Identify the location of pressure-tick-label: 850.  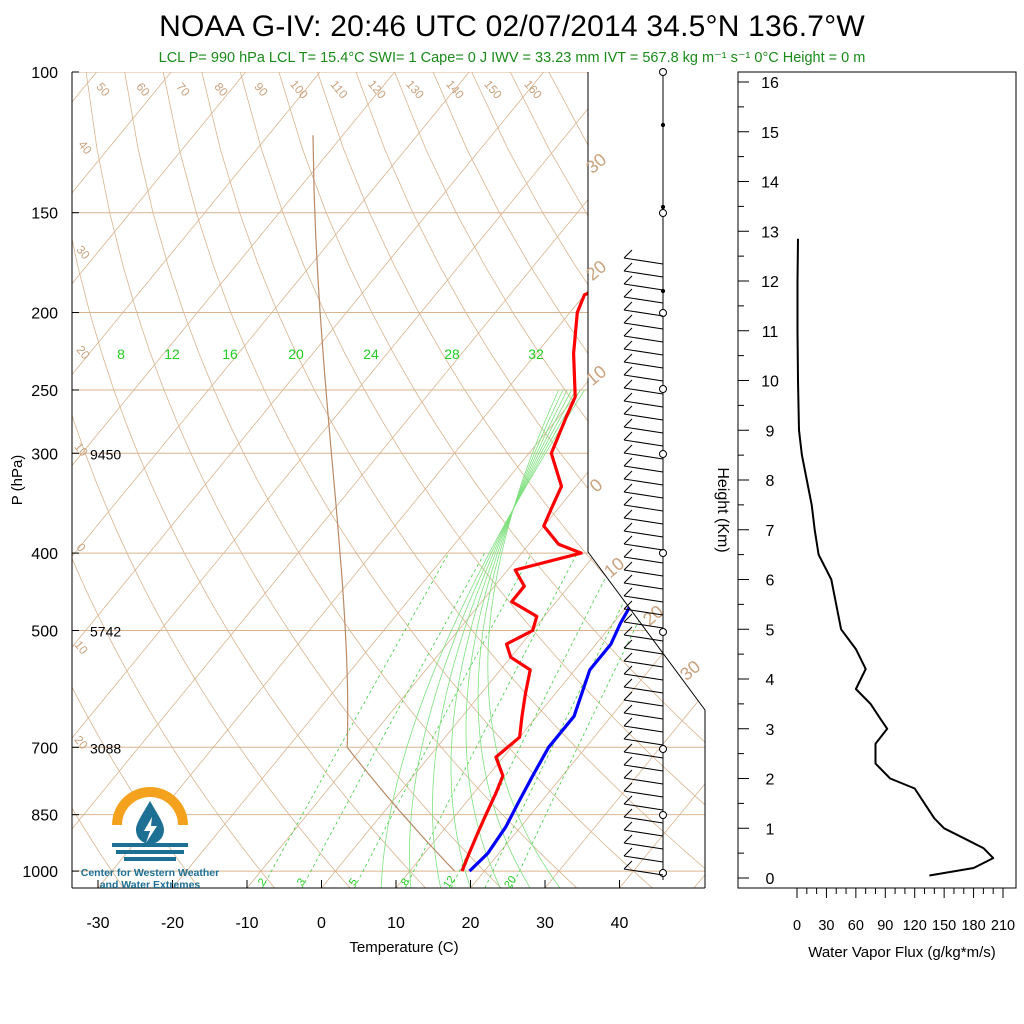
(44, 816).